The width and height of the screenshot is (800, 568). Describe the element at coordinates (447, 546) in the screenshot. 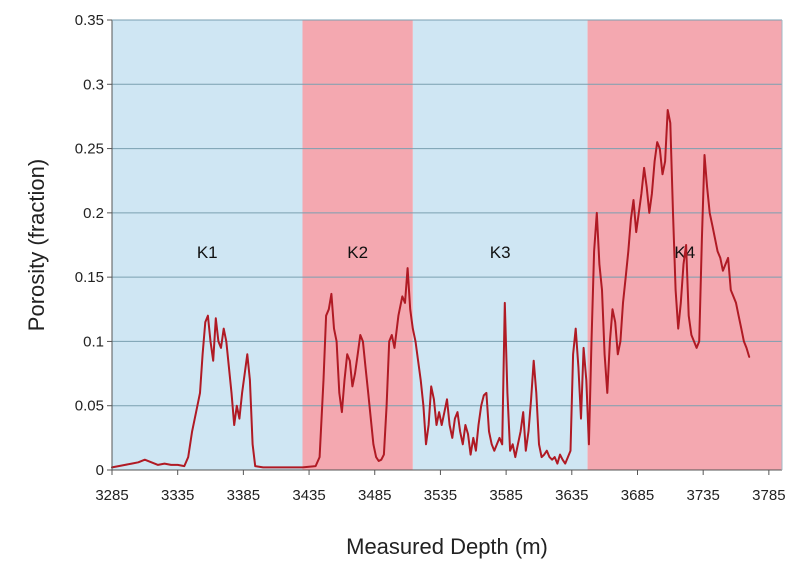

I see `x-axis-title: Measured Depth (m)` at that location.